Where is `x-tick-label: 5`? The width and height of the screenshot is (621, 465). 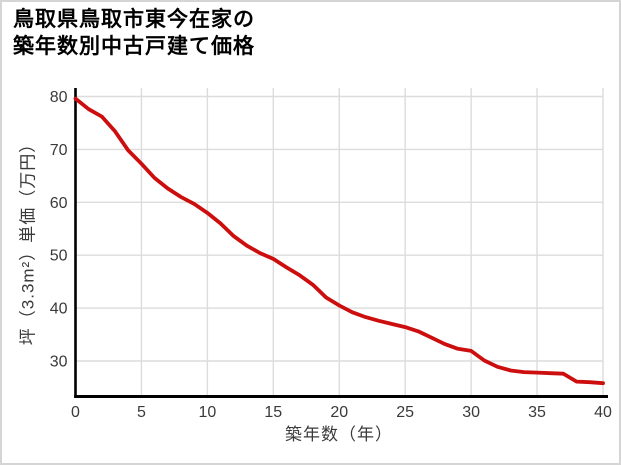 x-tick-label: 5 is located at coordinates (141, 412).